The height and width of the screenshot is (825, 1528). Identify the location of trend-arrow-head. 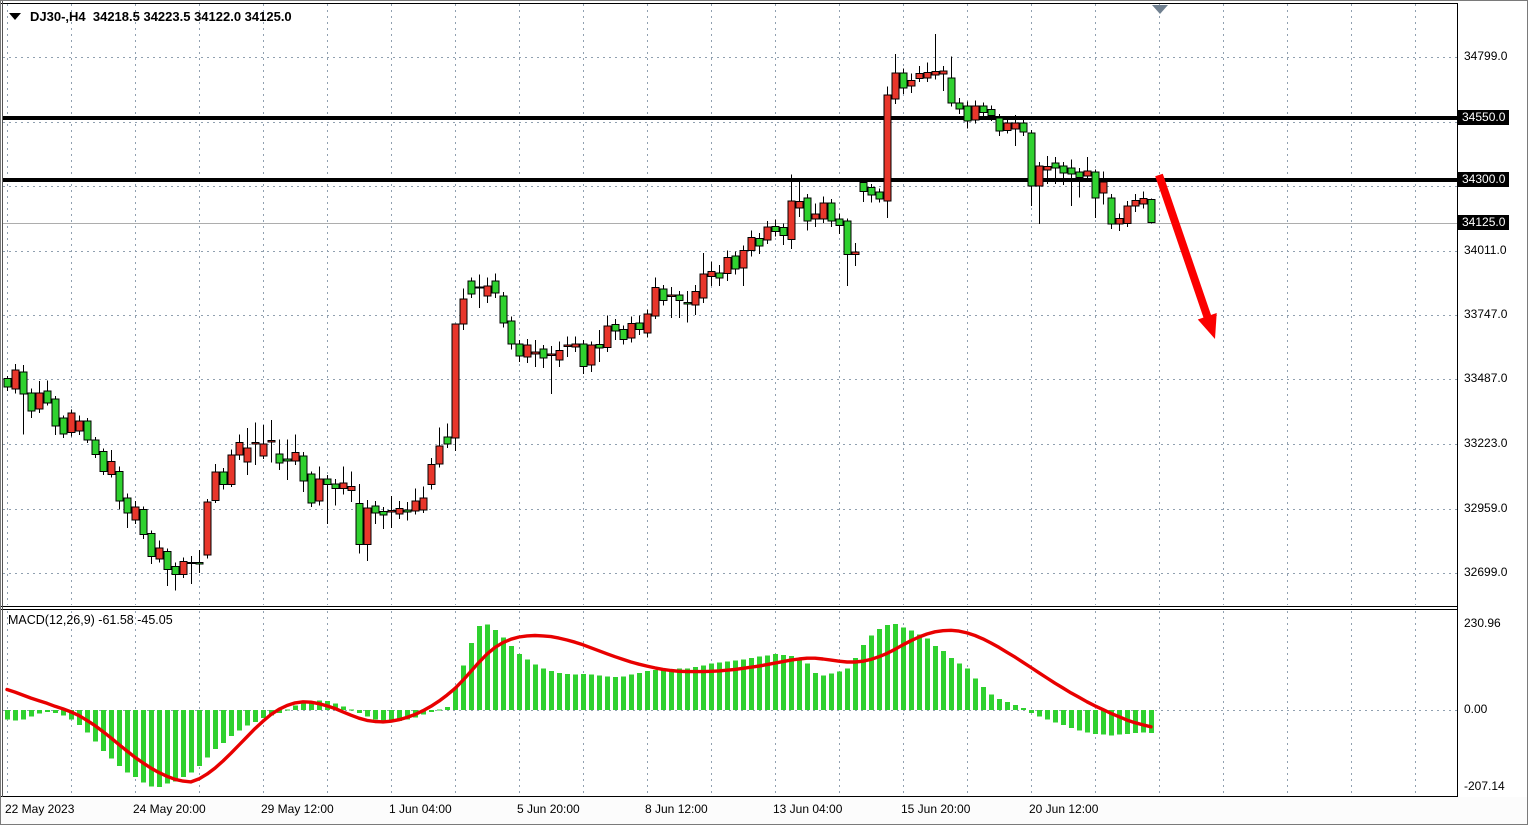
(1207, 326).